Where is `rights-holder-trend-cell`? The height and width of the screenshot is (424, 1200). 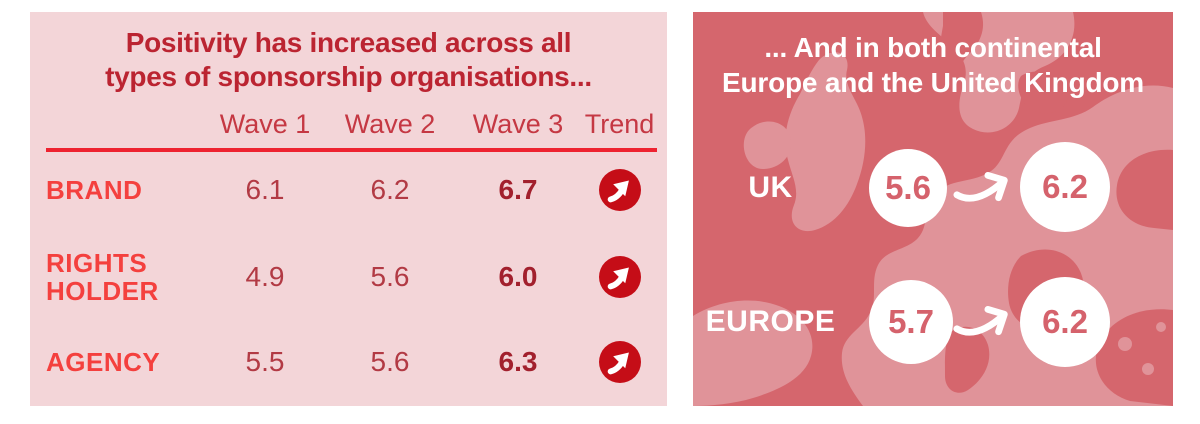 rights-holder-trend-cell is located at coordinates (619, 277).